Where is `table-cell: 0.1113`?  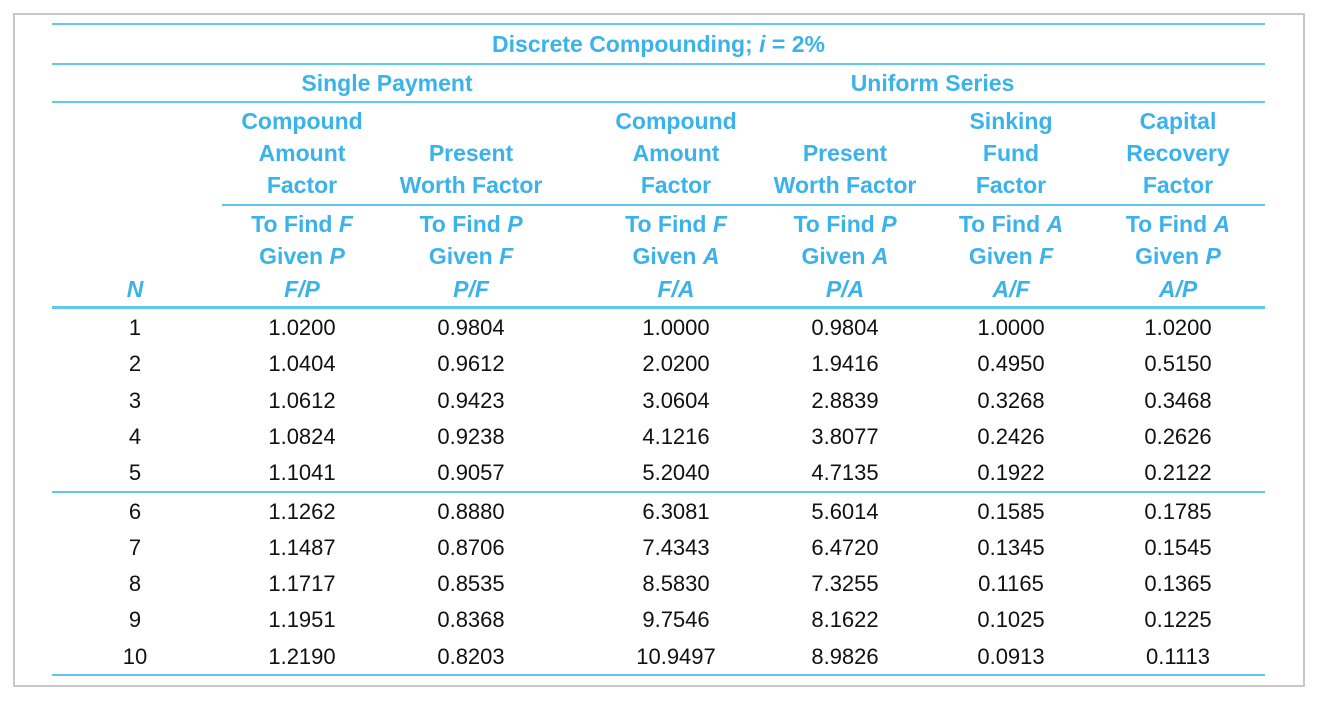 table-cell: 0.1113 is located at coordinates (1178, 656).